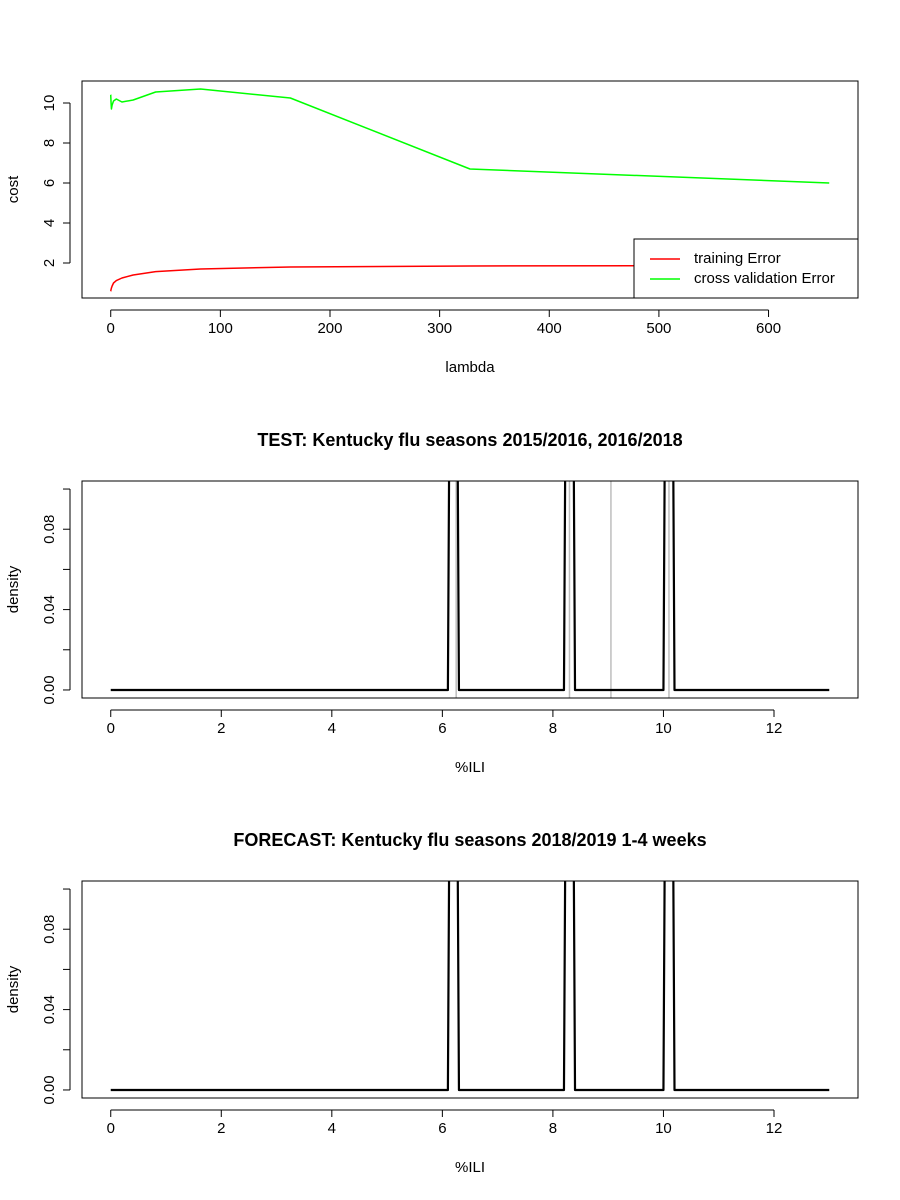 The width and height of the screenshot is (900, 1200). I want to click on x-tick-label: 100, so click(220, 328).